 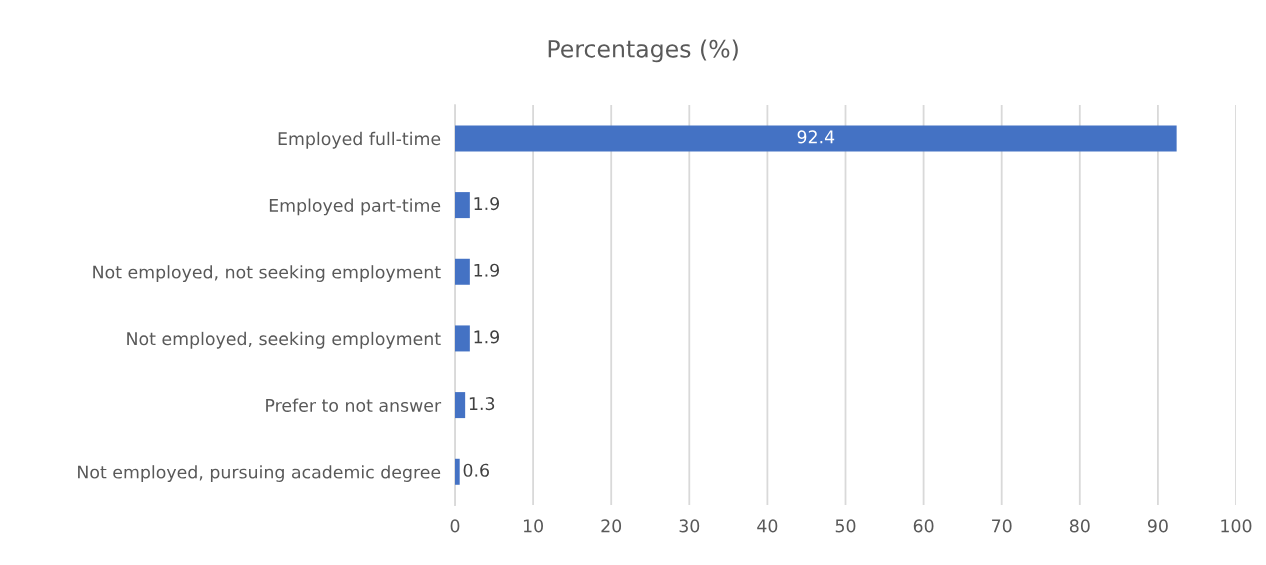 What do you see at coordinates (1002, 526) in the screenshot?
I see `x-tick-label: 70` at bounding box center [1002, 526].